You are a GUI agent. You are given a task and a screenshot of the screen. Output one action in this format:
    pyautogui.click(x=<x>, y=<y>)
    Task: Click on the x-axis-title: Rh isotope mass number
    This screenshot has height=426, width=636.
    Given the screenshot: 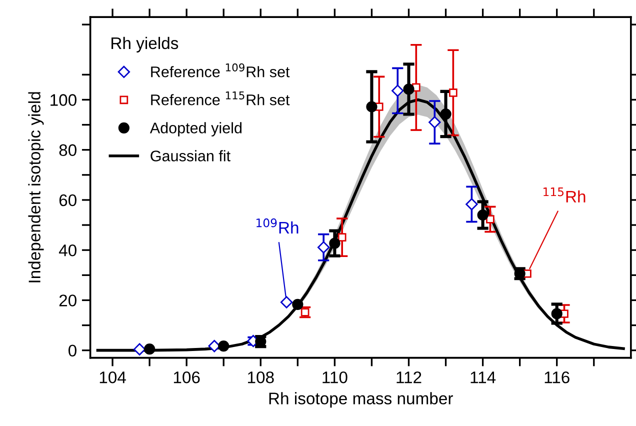 What is the action you would take?
    pyautogui.click(x=361, y=400)
    